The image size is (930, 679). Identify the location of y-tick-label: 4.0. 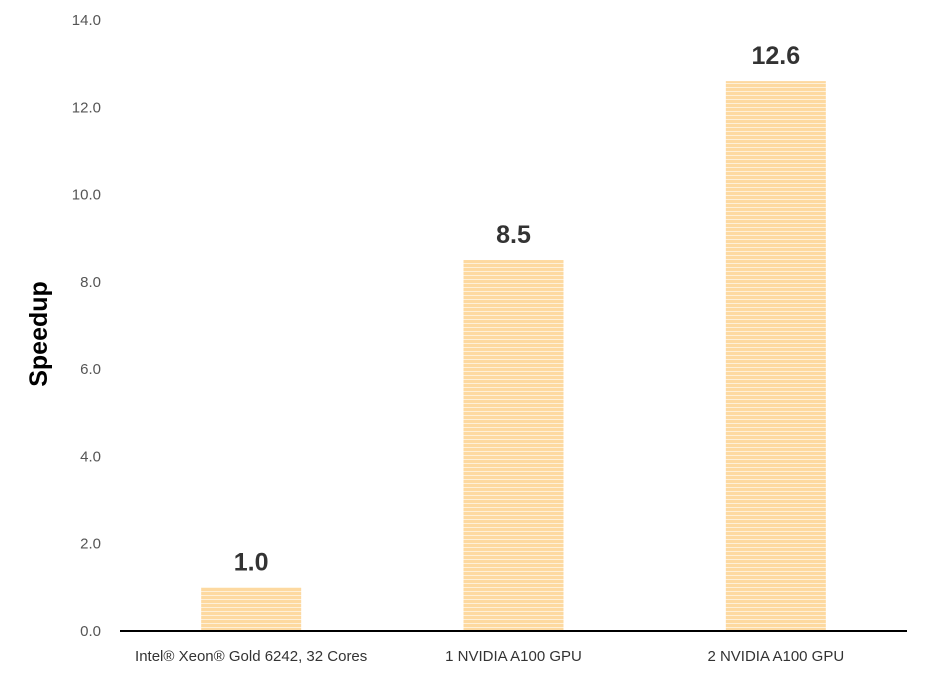
(90, 456).